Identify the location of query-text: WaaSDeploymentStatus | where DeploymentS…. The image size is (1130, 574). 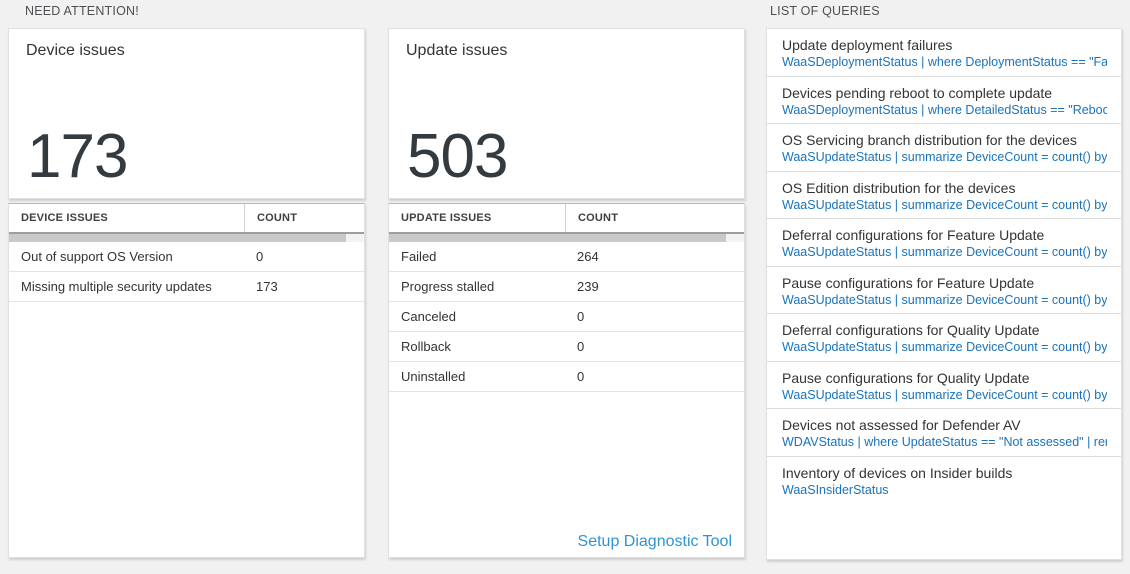
(944, 62).